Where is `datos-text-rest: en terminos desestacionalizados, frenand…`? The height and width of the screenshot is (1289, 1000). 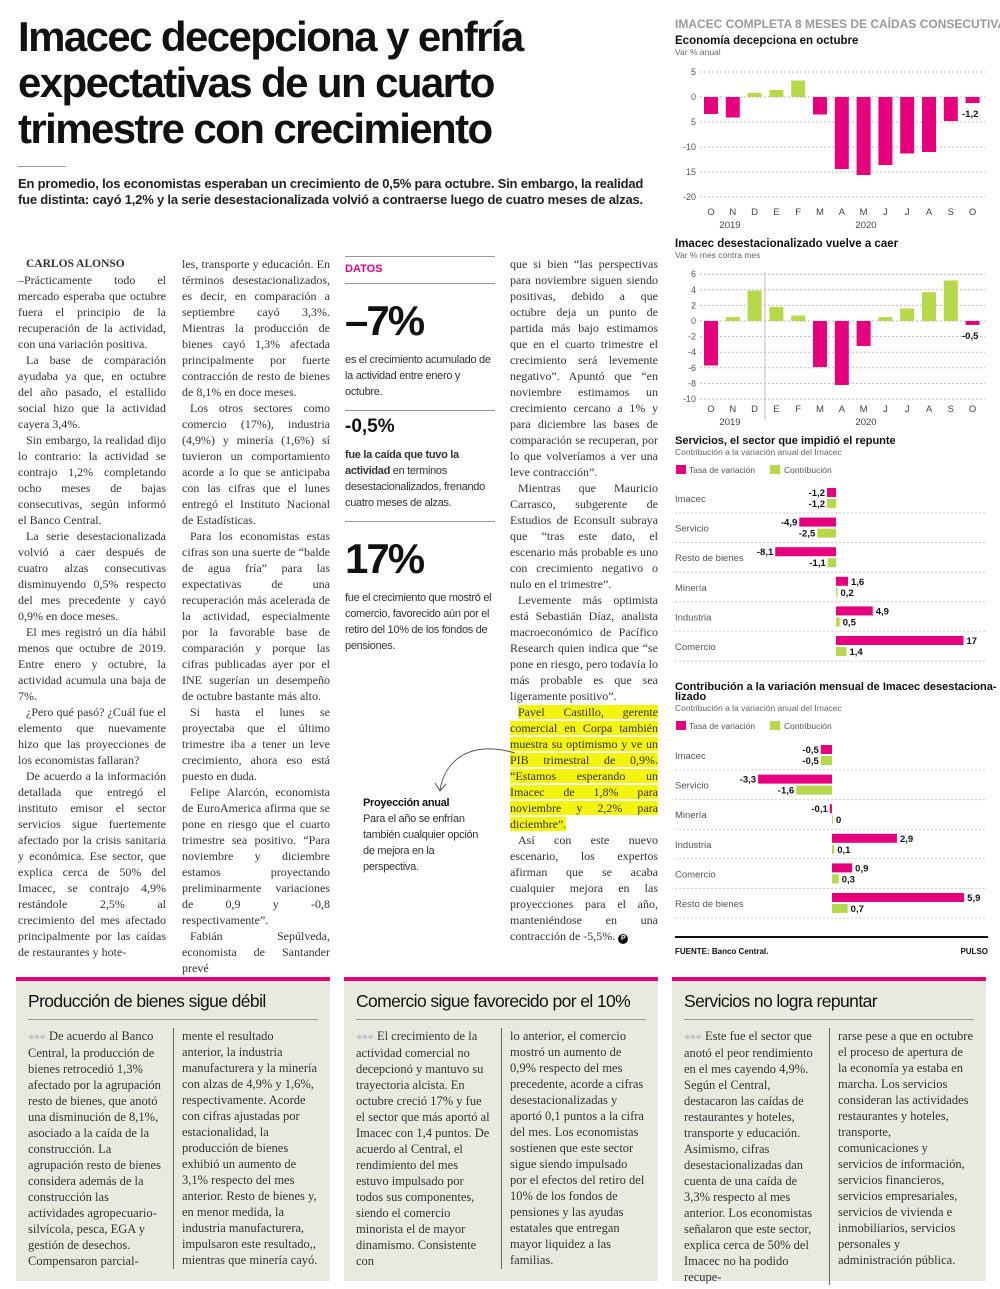
datos-text-rest: en terminos desestacionalizados, frenand… is located at coordinates (415, 487).